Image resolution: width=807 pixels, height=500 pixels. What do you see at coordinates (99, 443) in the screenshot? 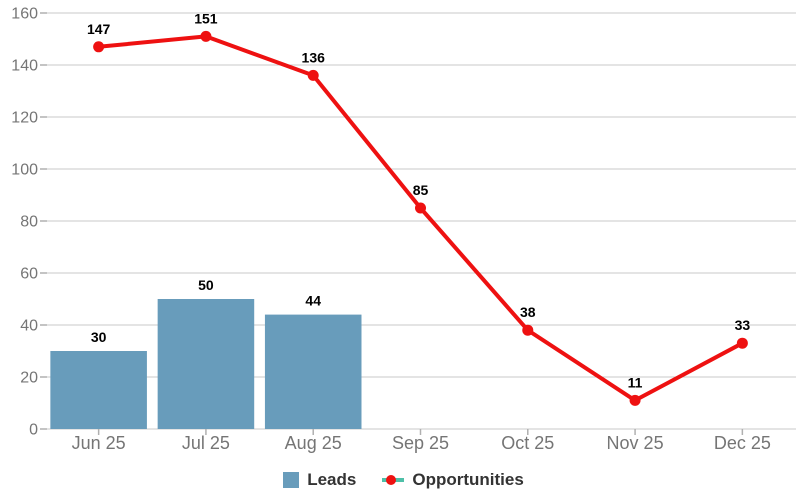
I see `x-axis-label-jun-25: Jun 25` at bounding box center [99, 443].